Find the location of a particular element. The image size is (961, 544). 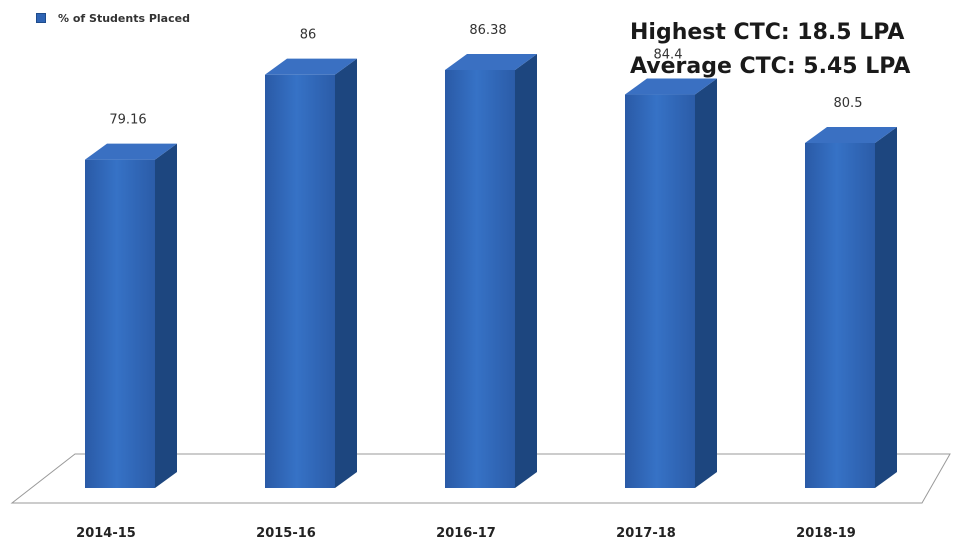

legend-label: % of Students Placed is located at coordinates (124, 18).